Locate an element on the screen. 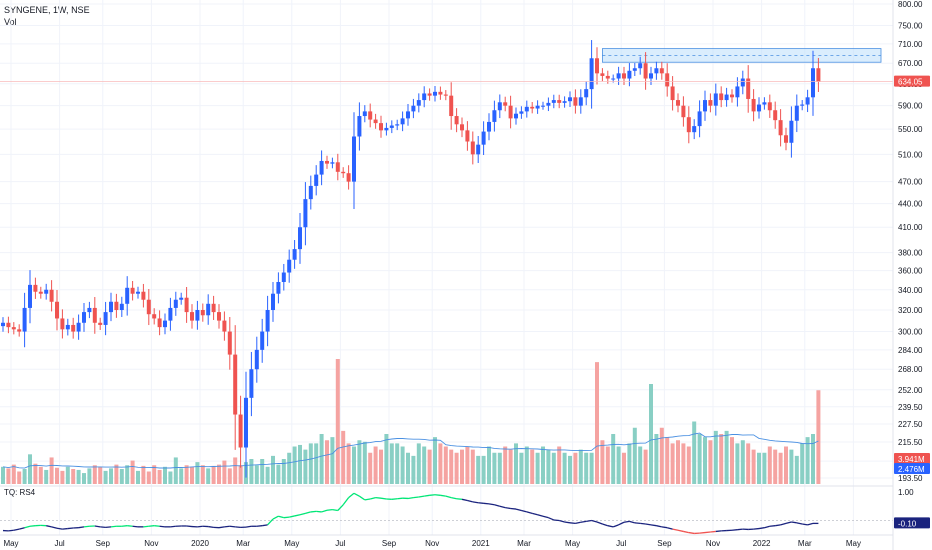  price-tick-label: 590.00 is located at coordinates (910, 106).